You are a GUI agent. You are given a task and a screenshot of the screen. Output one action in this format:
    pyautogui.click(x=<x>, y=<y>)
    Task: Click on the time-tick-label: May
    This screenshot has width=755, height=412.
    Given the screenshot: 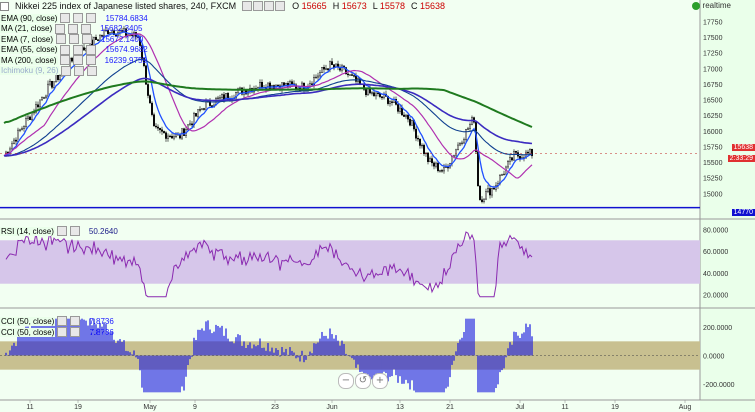 What is the action you would take?
    pyautogui.click(x=150, y=407)
    